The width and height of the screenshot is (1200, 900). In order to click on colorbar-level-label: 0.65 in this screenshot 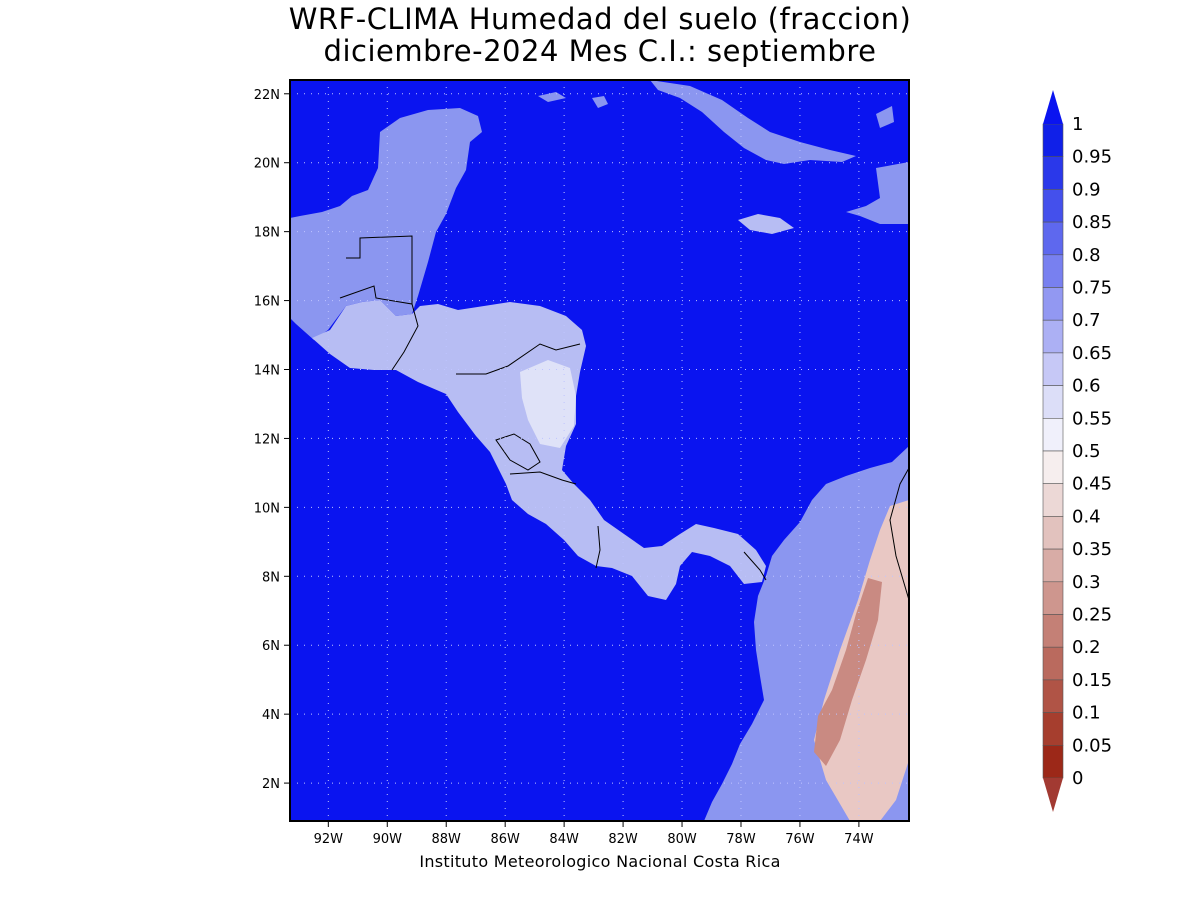, I will do `click(1092, 353)`.